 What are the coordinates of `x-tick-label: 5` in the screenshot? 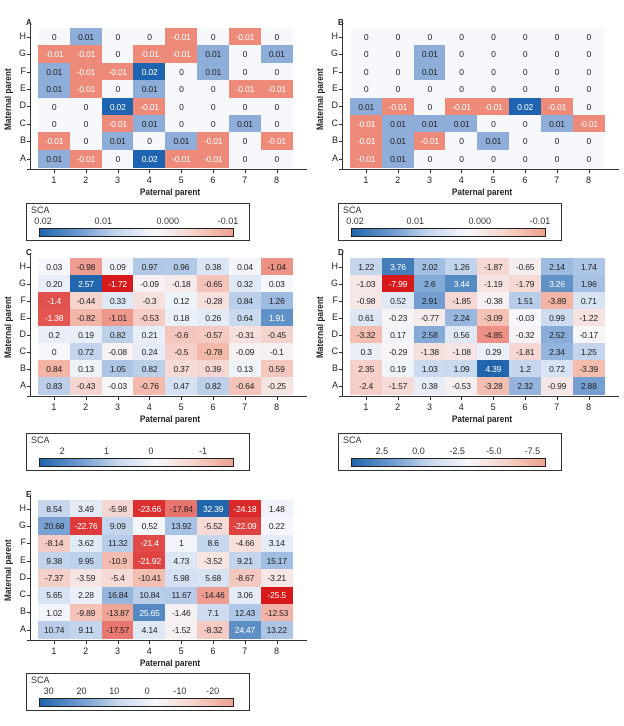 It's located at (181, 651).